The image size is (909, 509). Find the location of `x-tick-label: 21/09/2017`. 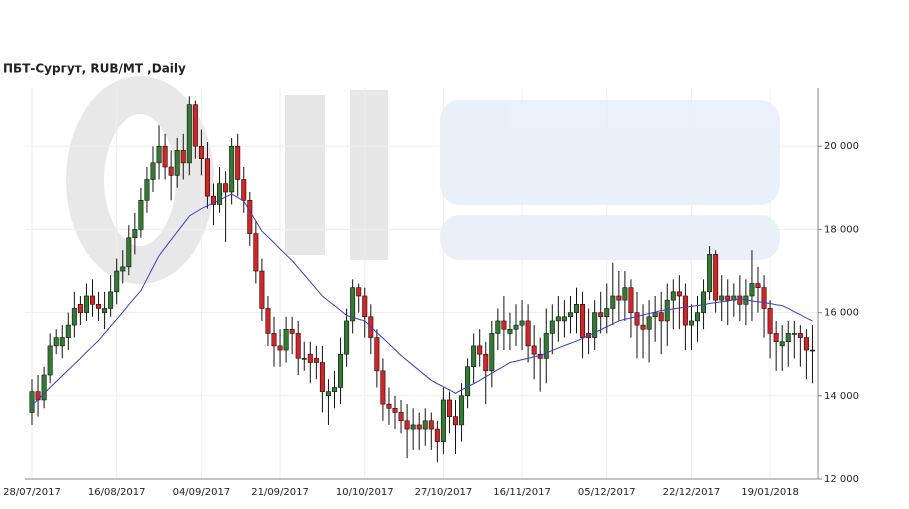

x-tick-label: 21/09/2017 is located at coordinates (280, 492).